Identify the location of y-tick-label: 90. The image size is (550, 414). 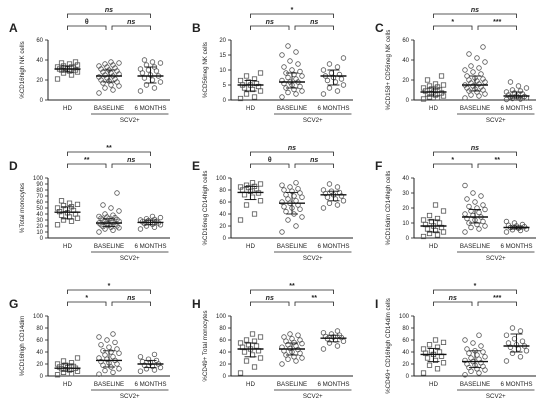
(39, 185).